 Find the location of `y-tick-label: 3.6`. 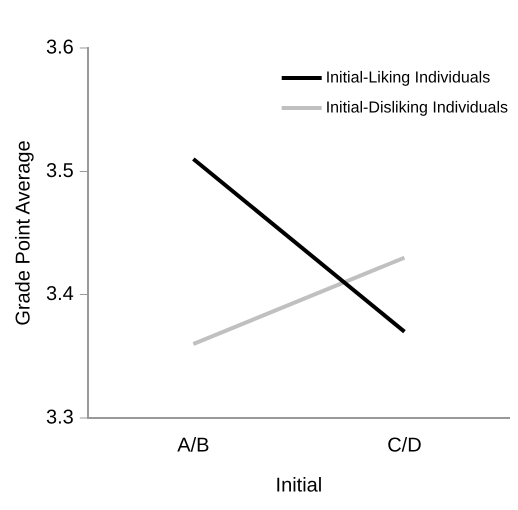

y-tick-label: 3.6 is located at coordinates (60, 47).